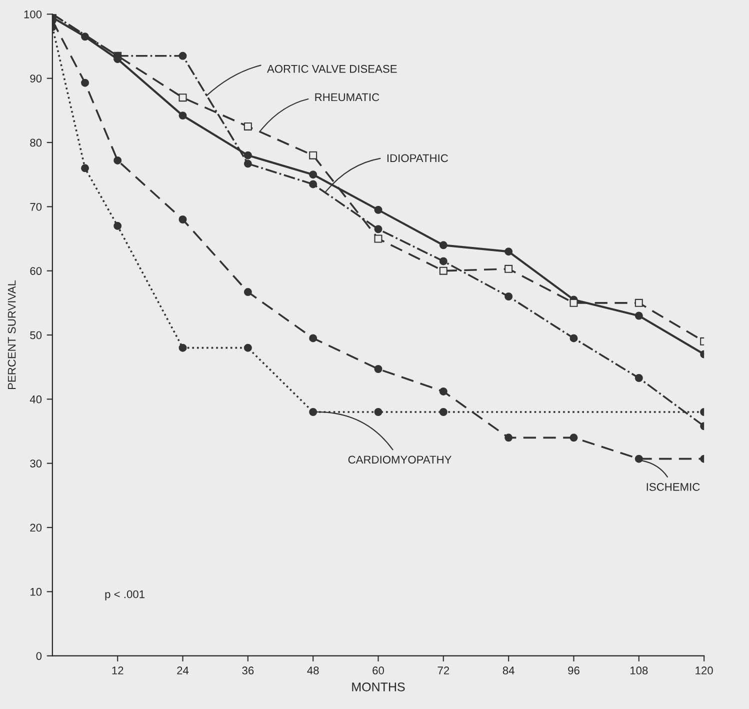 The image size is (749, 709). Describe the element at coordinates (36, 78) in the screenshot. I see `y-tick-label: 90` at that location.